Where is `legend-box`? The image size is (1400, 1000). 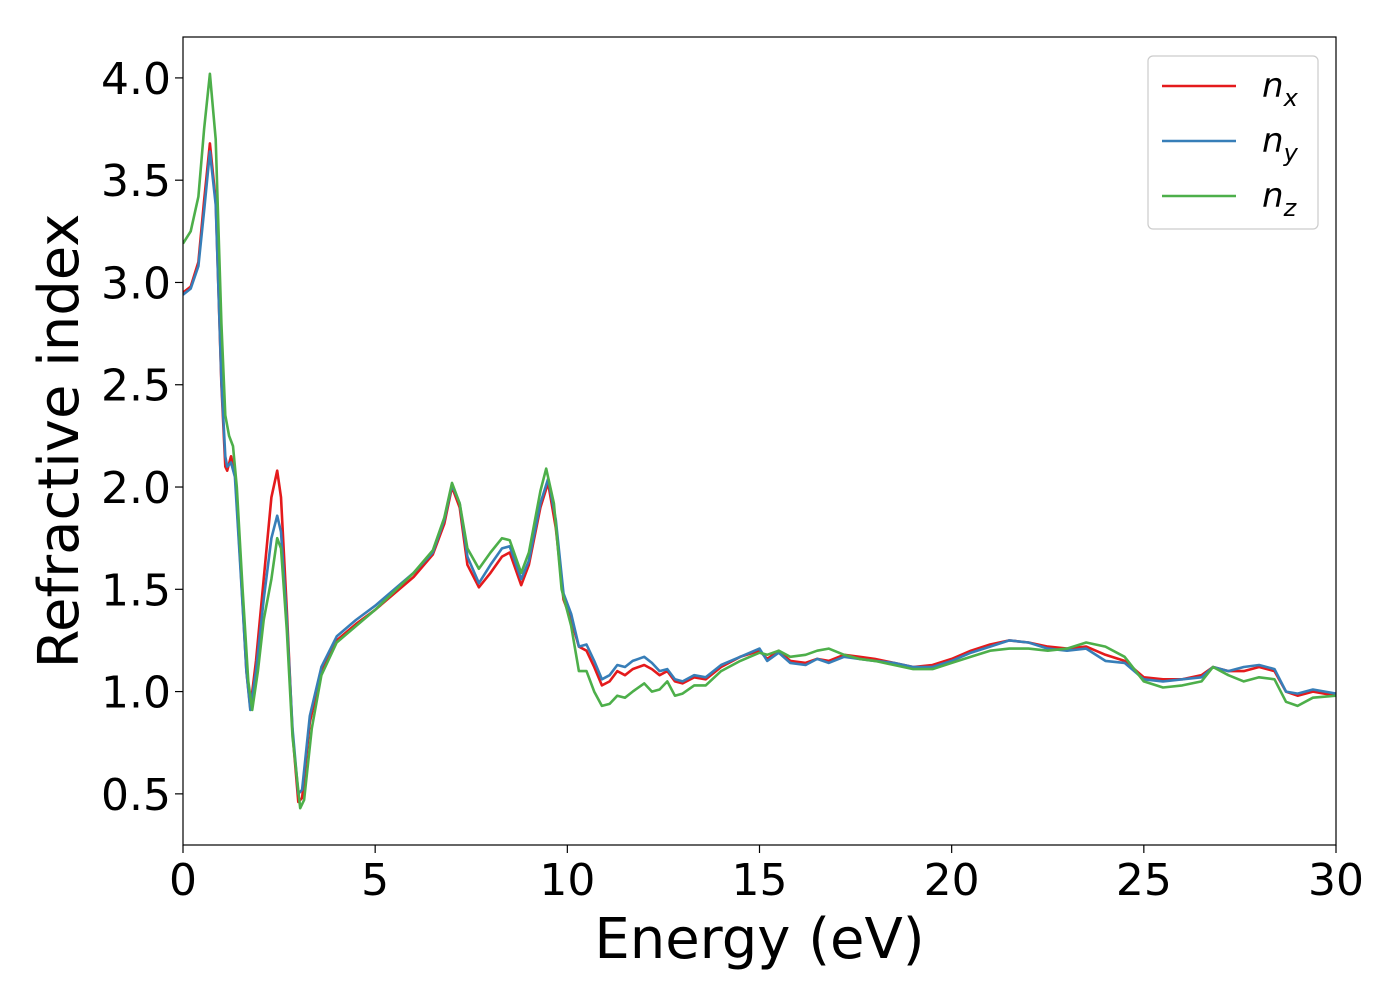
legend-box is located at coordinates (1233, 142).